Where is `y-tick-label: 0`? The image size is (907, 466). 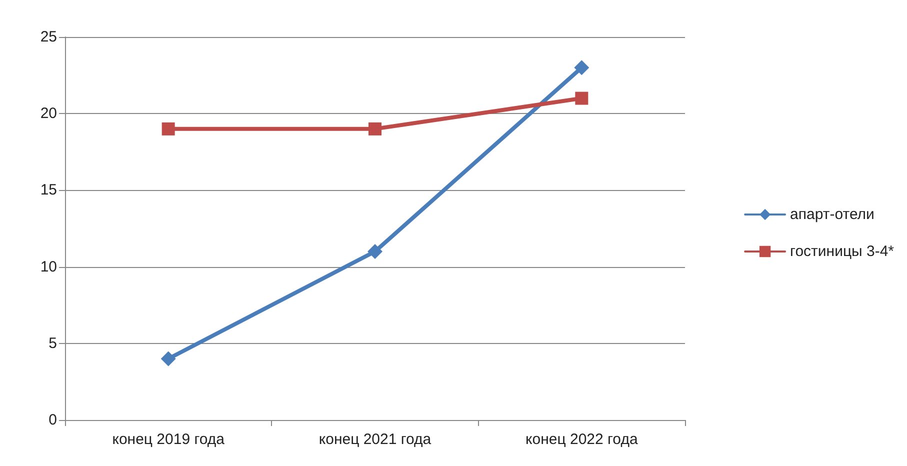 y-tick-label: 0 is located at coordinates (52, 420).